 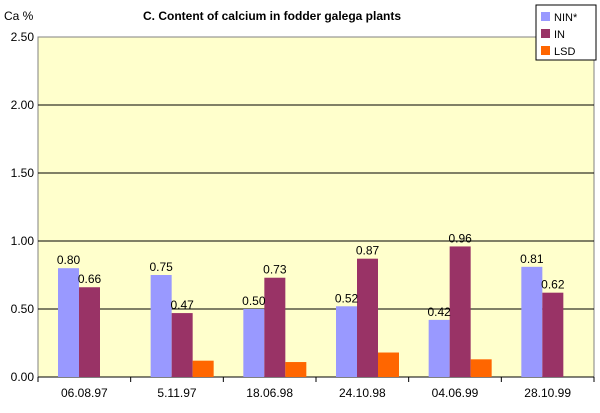 I want to click on x-tick-label: 04.06.99, so click(x=455, y=393).